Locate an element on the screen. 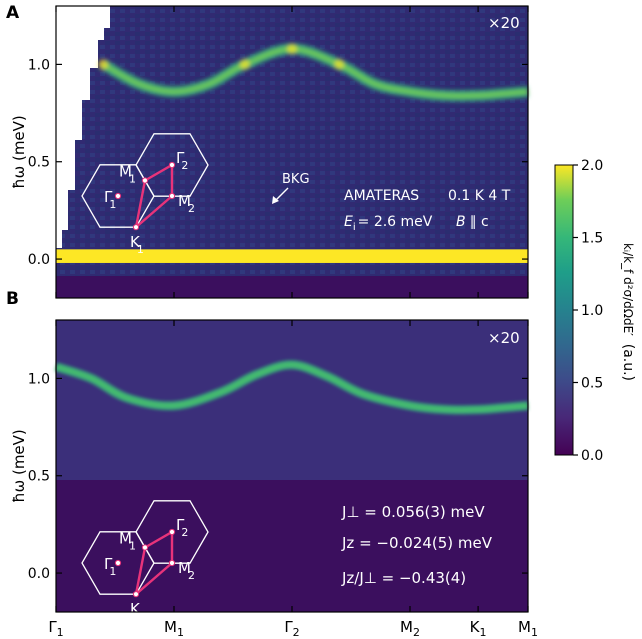 The image size is (642, 639). panel-a-ylabel: ħω (meV) is located at coordinates (19, 152).